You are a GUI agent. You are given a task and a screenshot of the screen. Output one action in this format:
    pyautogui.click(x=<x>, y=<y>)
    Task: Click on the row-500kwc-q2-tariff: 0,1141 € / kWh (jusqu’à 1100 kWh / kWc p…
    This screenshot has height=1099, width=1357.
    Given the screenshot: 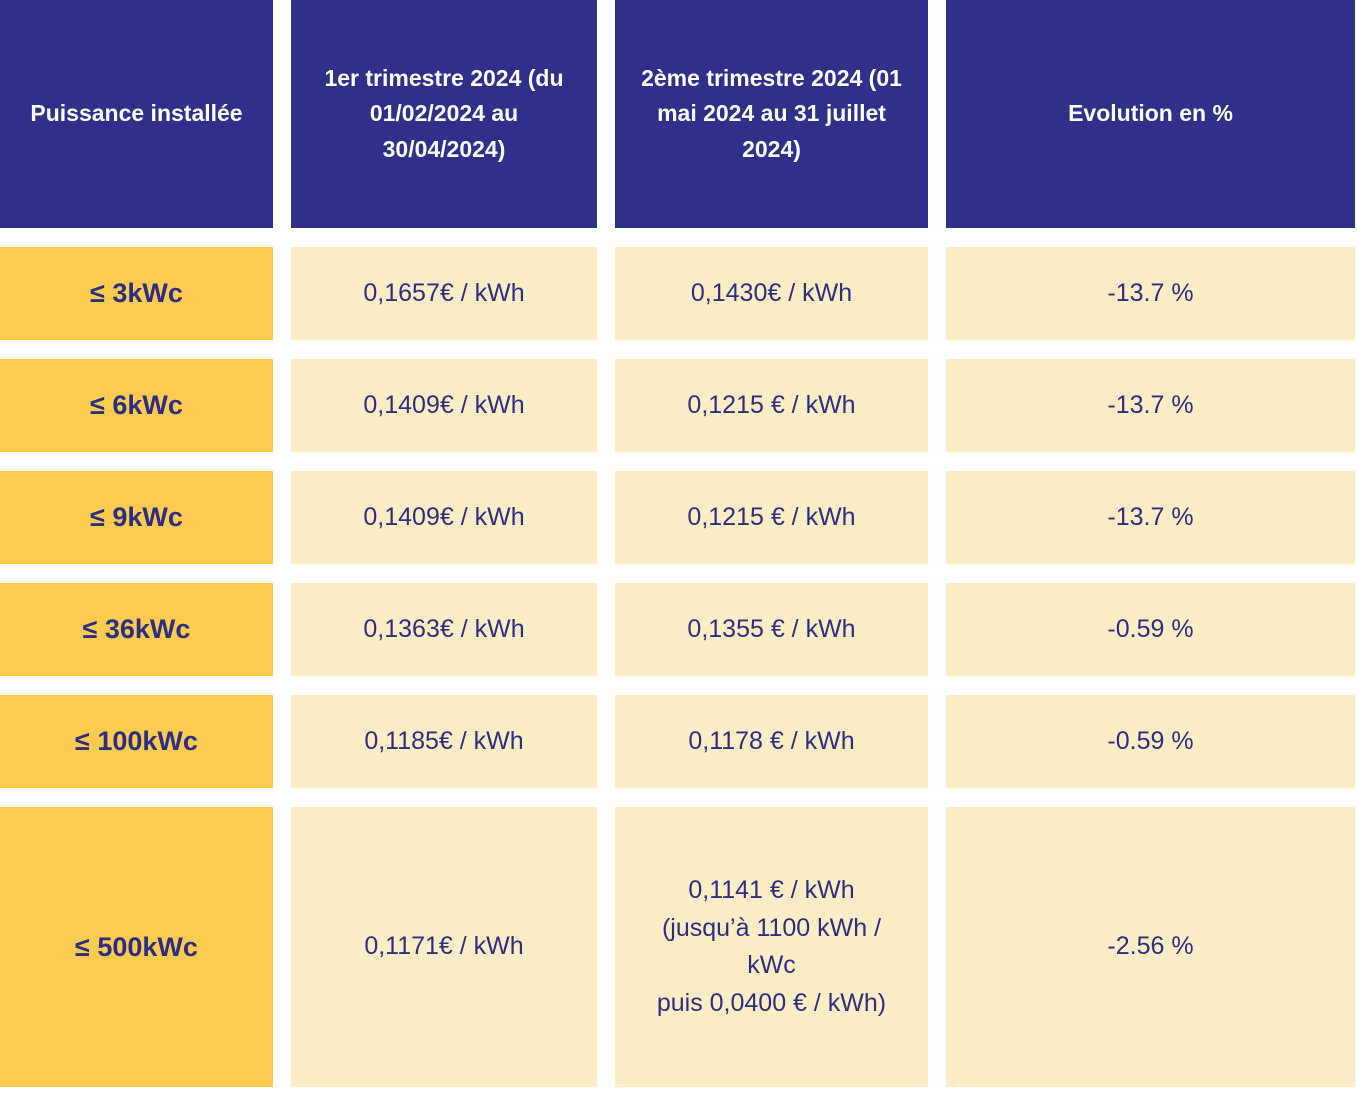 What is the action you would take?
    pyautogui.click(x=771, y=947)
    